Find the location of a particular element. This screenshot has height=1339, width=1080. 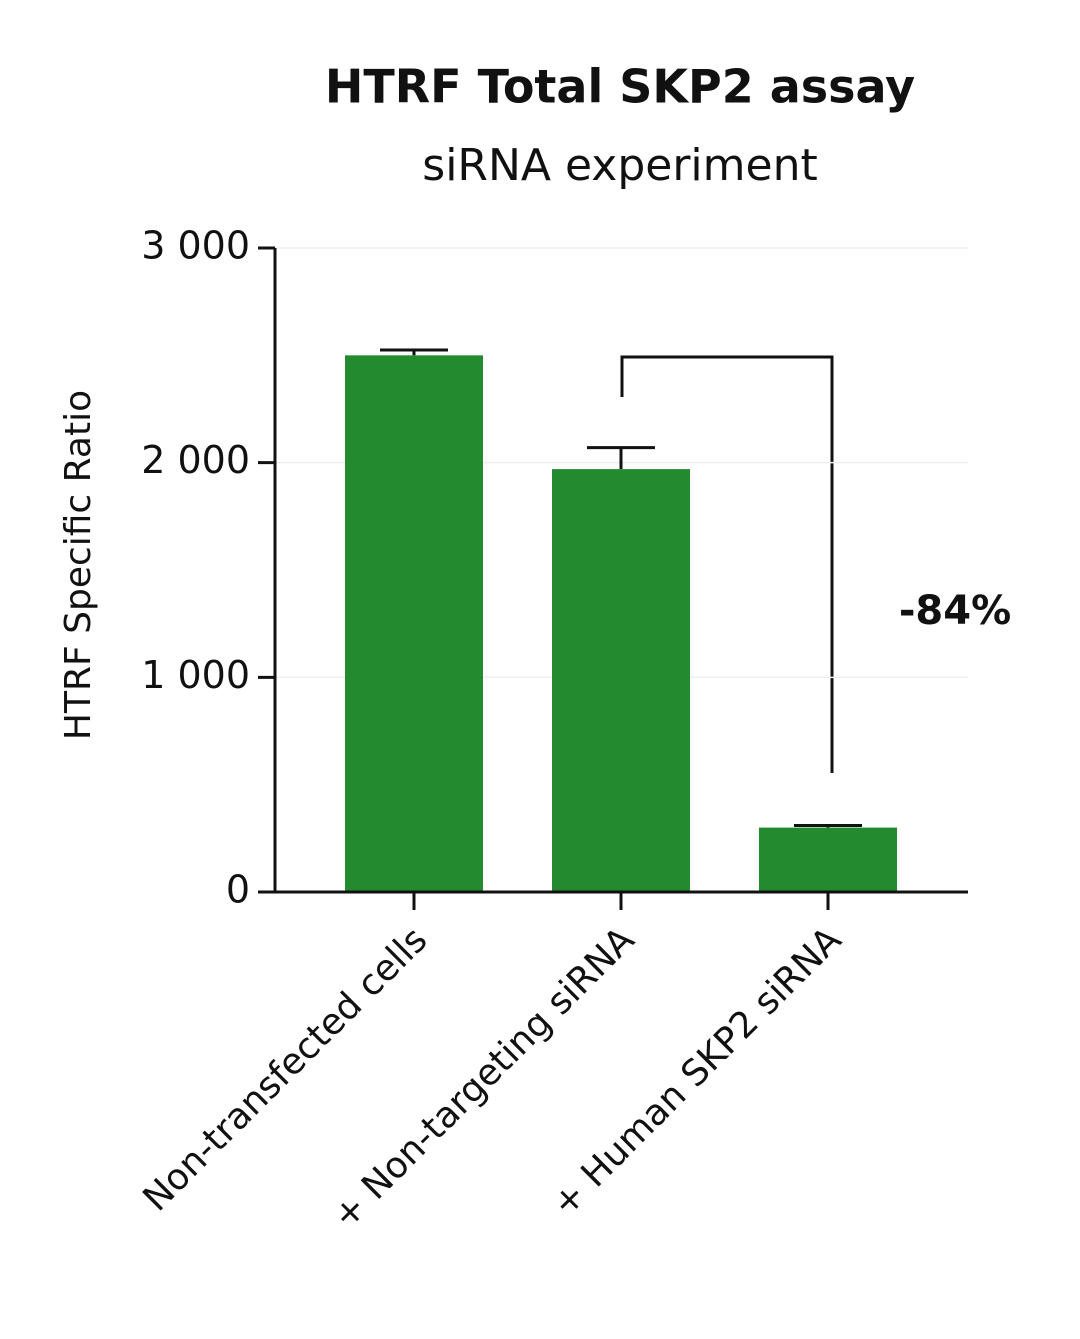

chart-title: HTRF Total SKP2 assay is located at coordinates (620, 87).